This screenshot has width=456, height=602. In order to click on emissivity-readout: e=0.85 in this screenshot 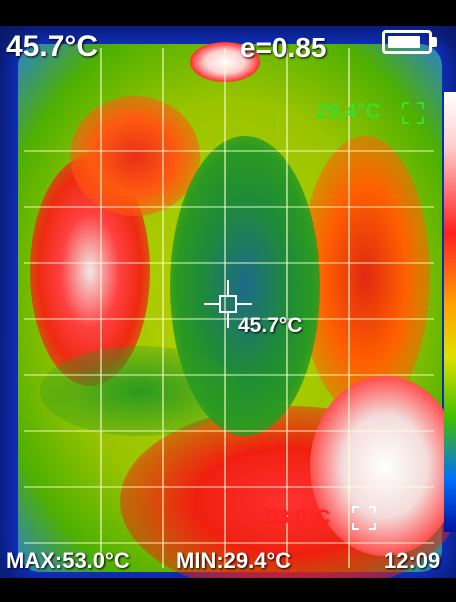, I will do `click(283, 47)`.